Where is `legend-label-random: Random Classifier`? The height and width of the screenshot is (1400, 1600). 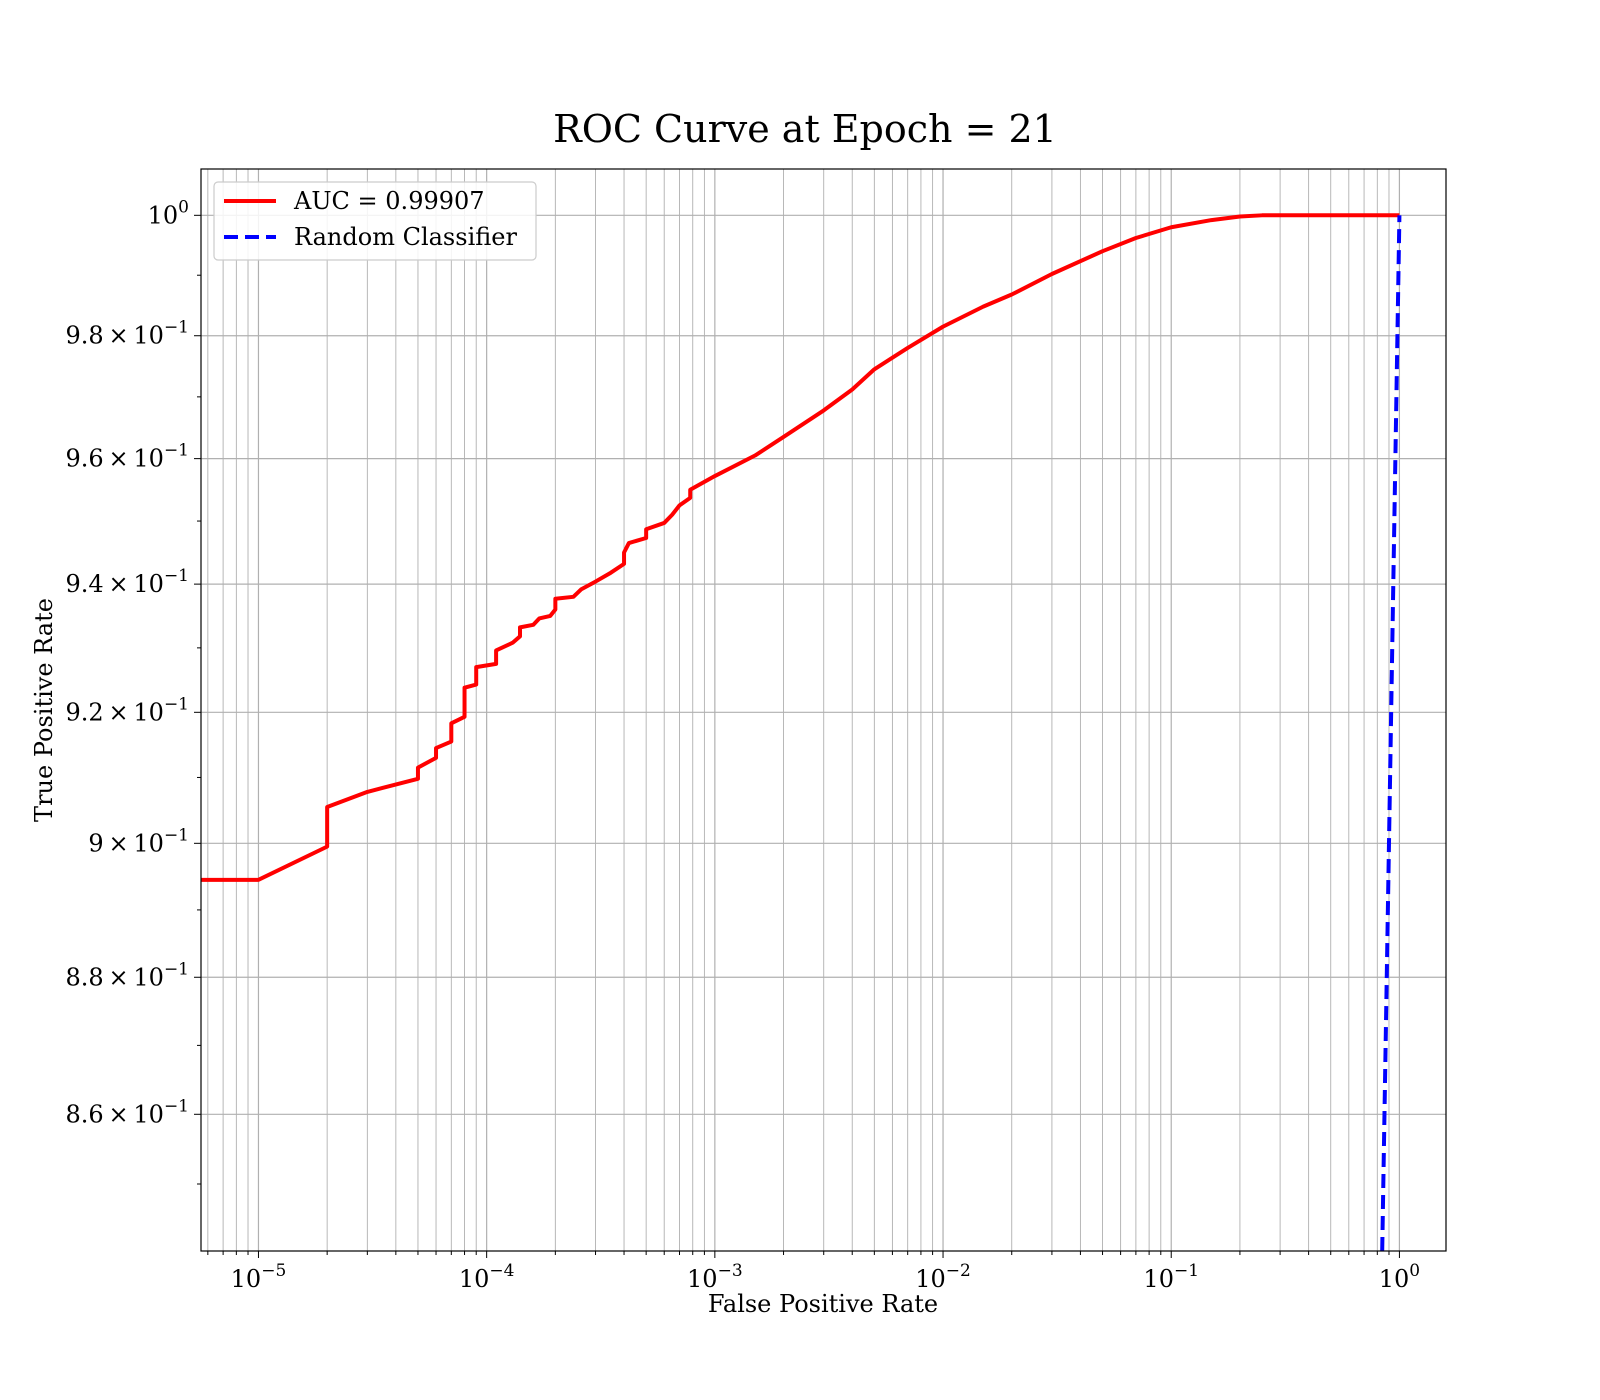
legend-label-random: Random Classifier is located at coordinates (405, 237).